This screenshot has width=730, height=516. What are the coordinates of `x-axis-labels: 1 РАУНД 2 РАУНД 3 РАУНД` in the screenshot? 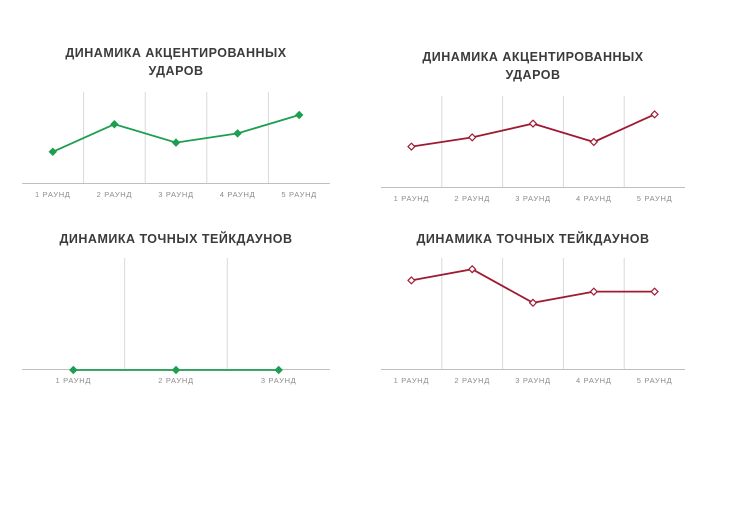 It's located at (176, 380).